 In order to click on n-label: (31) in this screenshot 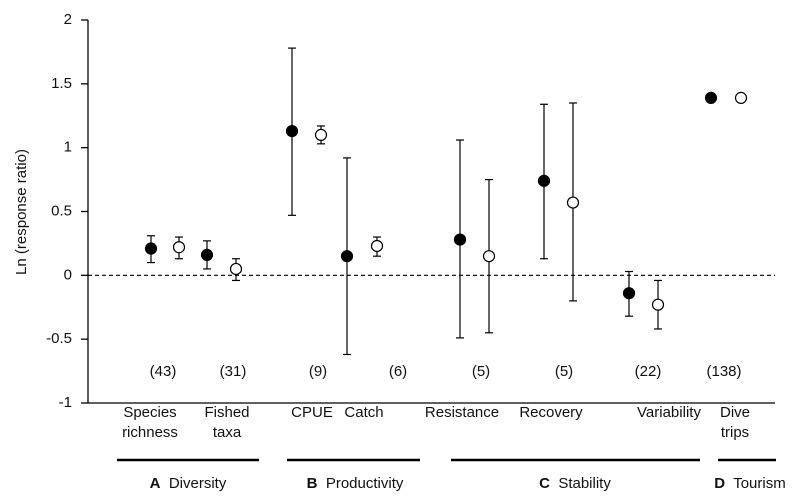, I will do `click(233, 371)`.